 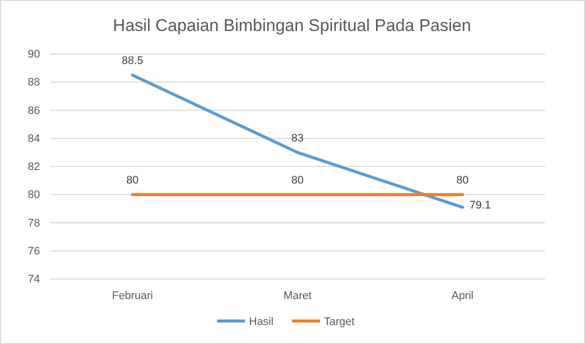 What do you see at coordinates (132, 296) in the screenshot?
I see `x-tick-label: Februari` at bounding box center [132, 296].